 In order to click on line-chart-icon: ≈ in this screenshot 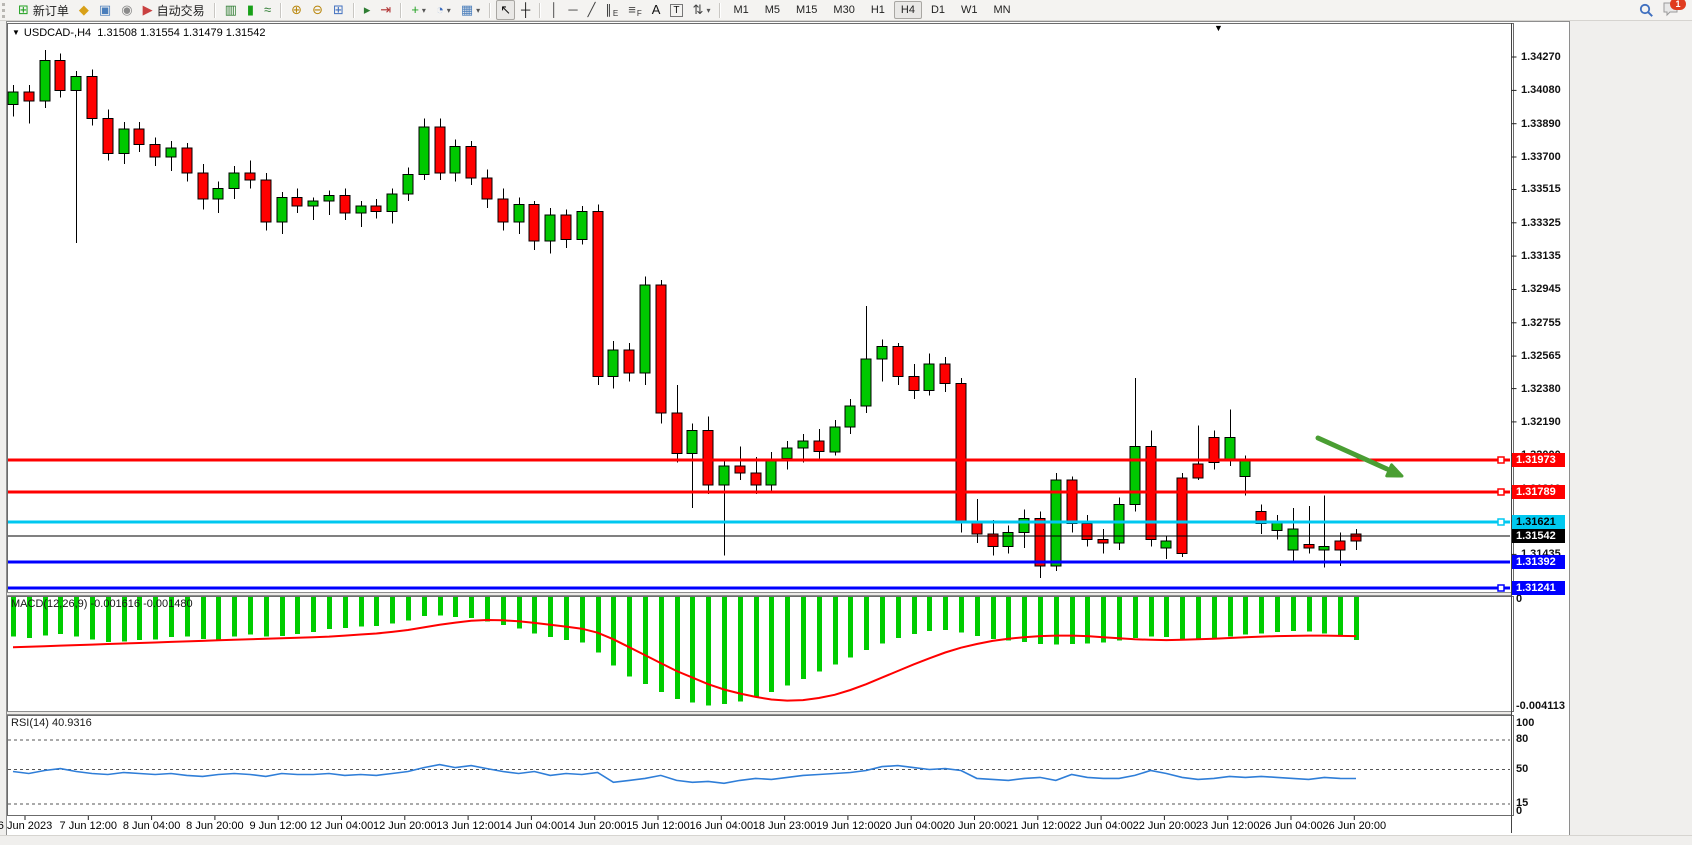, I will do `click(268, 9)`.